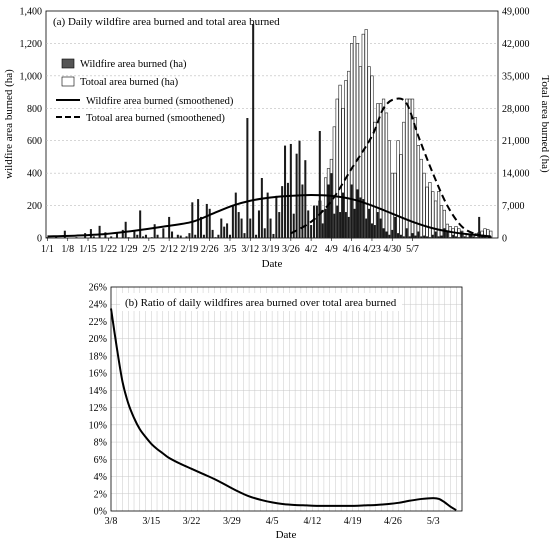 The width and height of the screenshot is (550, 542). What do you see at coordinates (98, 400) in the screenshot?
I see `chart-b-y-axis-ticks: 0% 2% 4% 6% 8% 10% 12% 14% 16% 18% 20% 22% 24% 26%` at bounding box center [98, 400].